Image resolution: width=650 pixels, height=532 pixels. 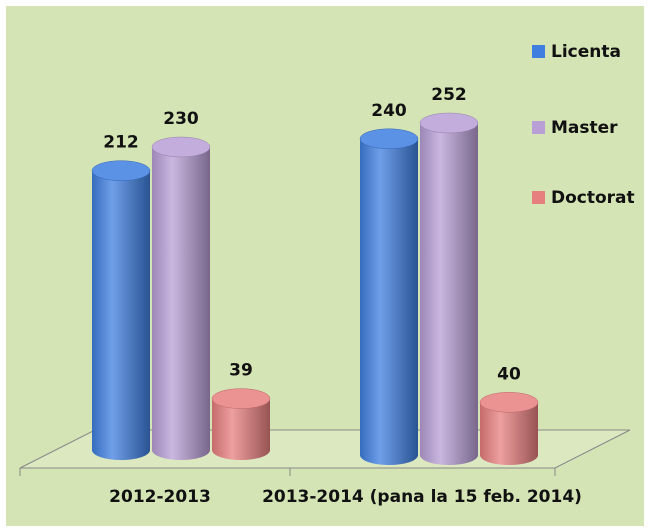 What do you see at coordinates (449, 95) in the screenshot?
I see `data-label: 252` at bounding box center [449, 95].